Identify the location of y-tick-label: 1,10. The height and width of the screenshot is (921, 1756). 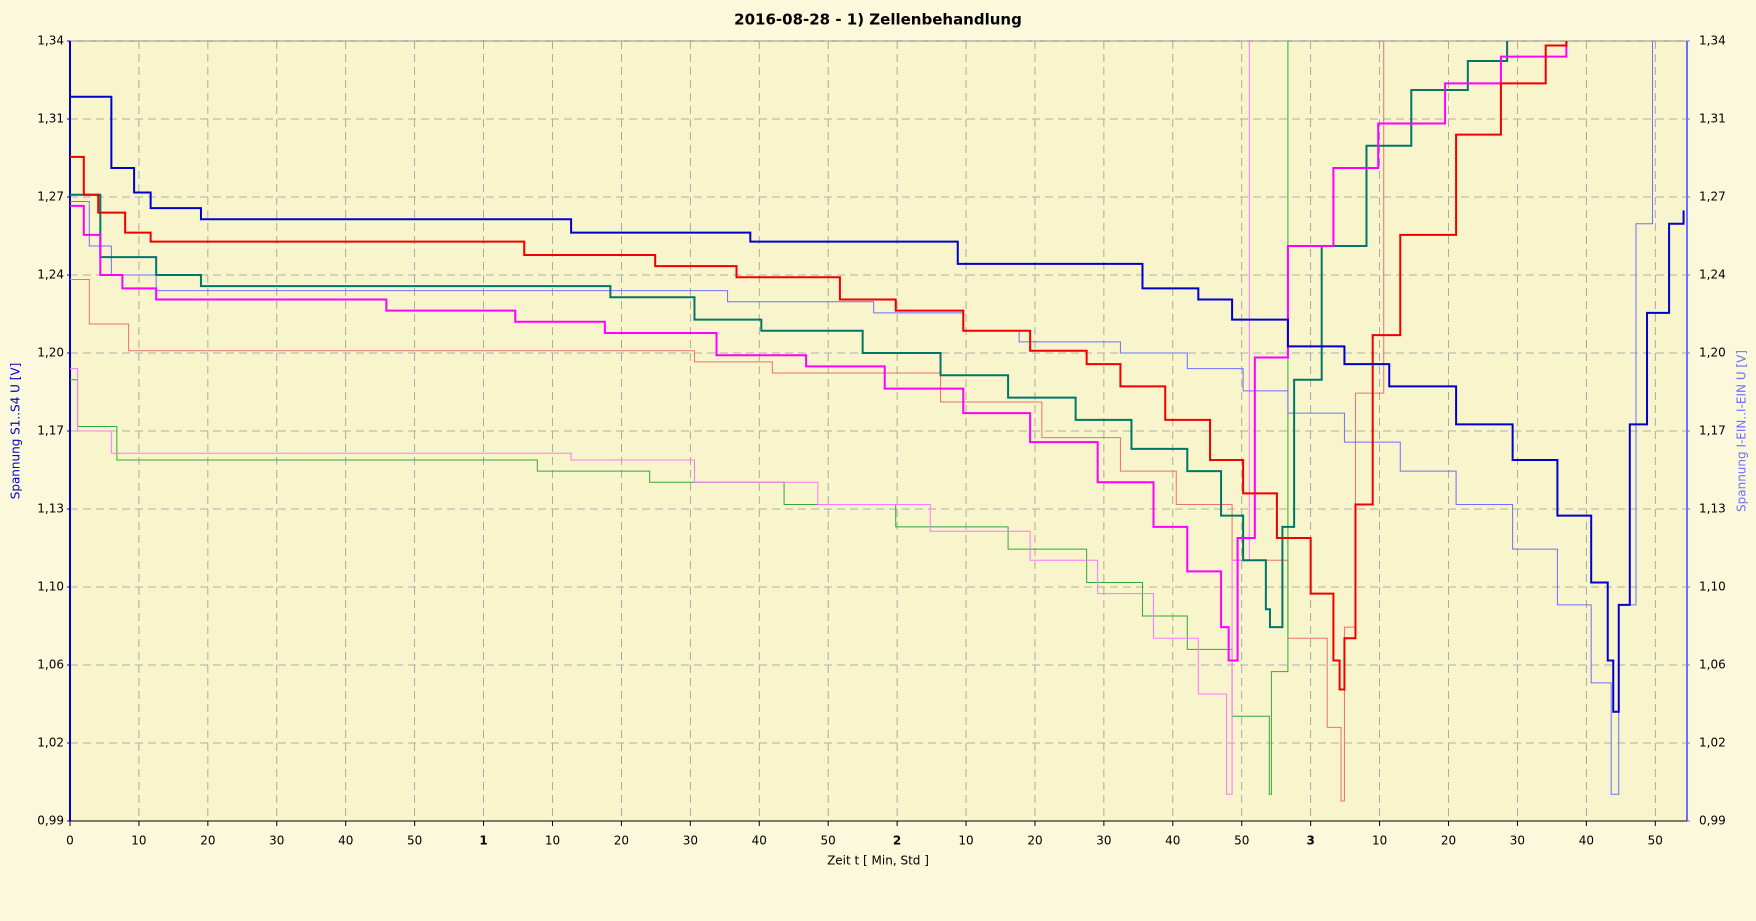
(50, 587).